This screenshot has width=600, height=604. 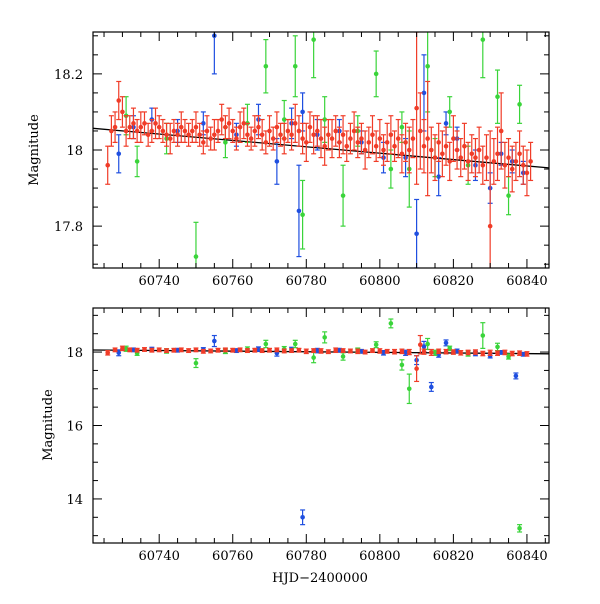 I want to click on bottom-x-axis-label: HJD−2400000, so click(x=320, y=578).